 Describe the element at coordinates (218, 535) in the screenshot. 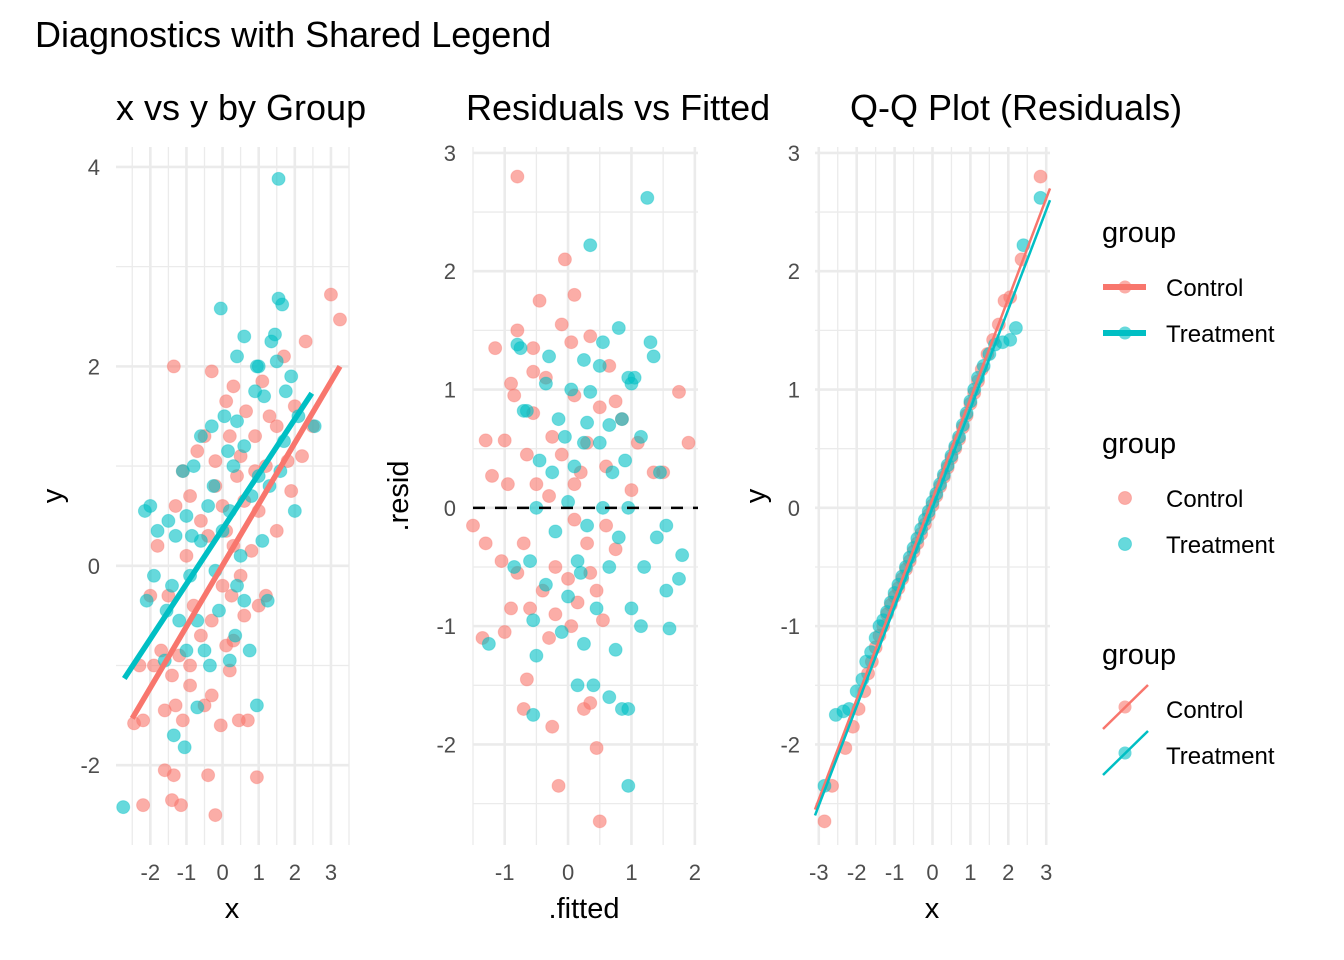

I see `fit-line-treatment` at that location.